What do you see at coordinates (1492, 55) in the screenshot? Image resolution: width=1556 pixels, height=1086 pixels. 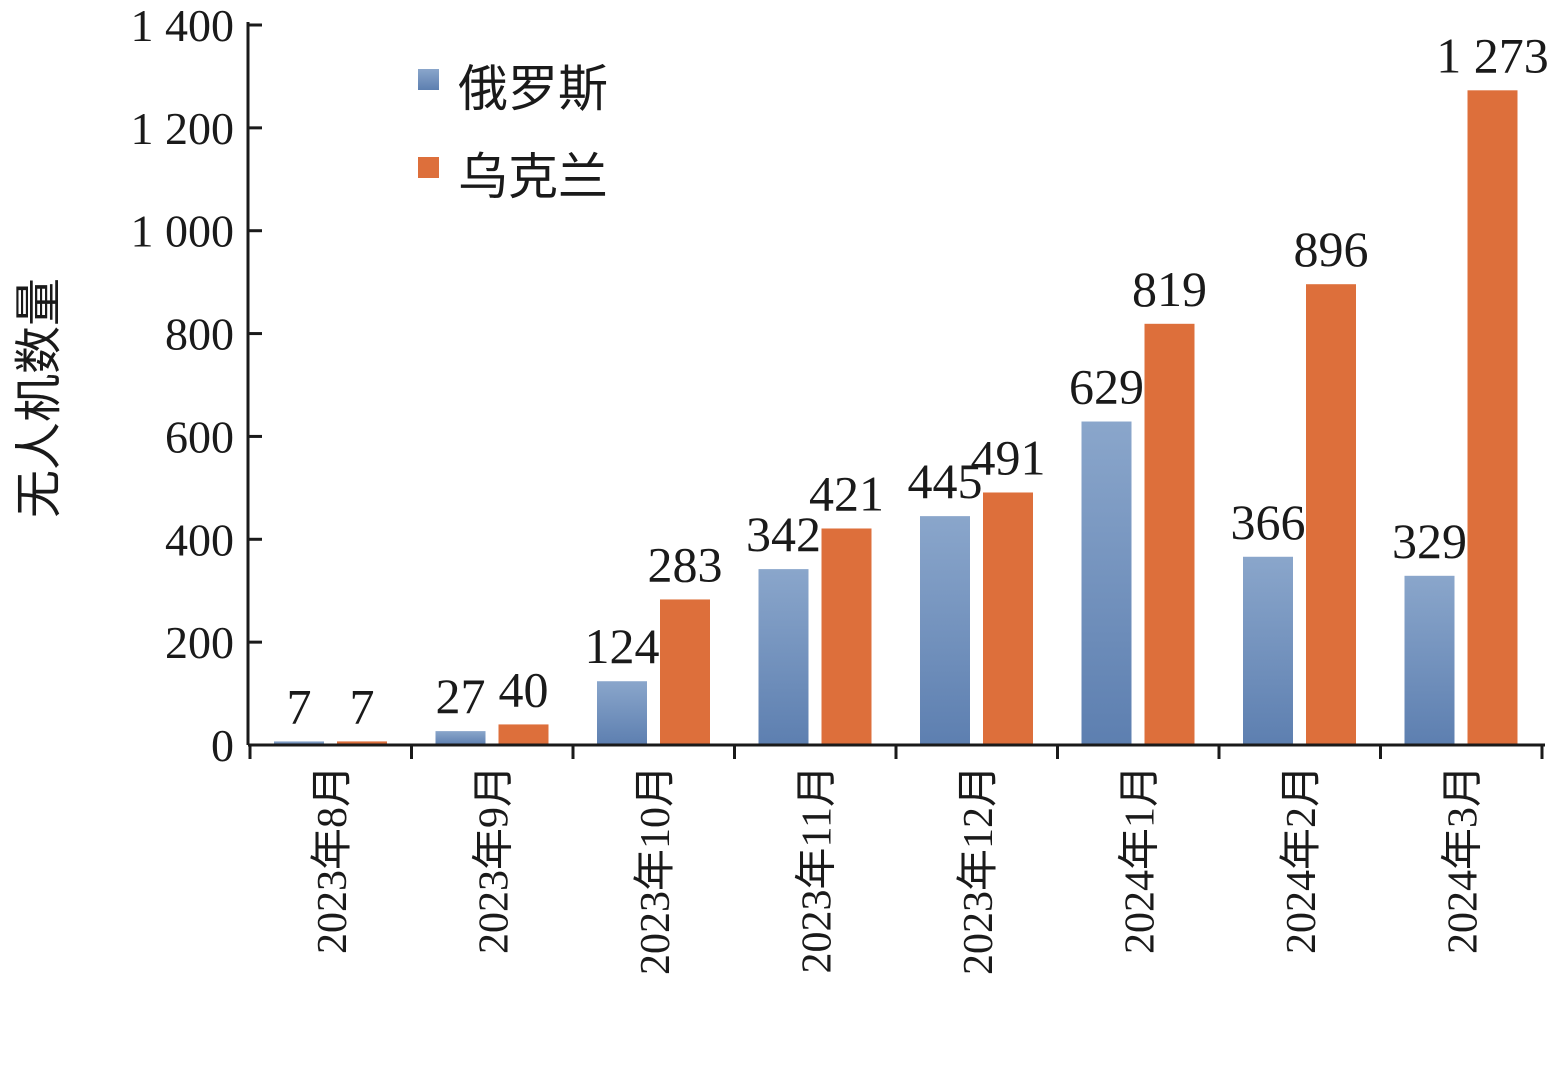 I see `data-label: 1 273` at bounding box center [1492, 55].